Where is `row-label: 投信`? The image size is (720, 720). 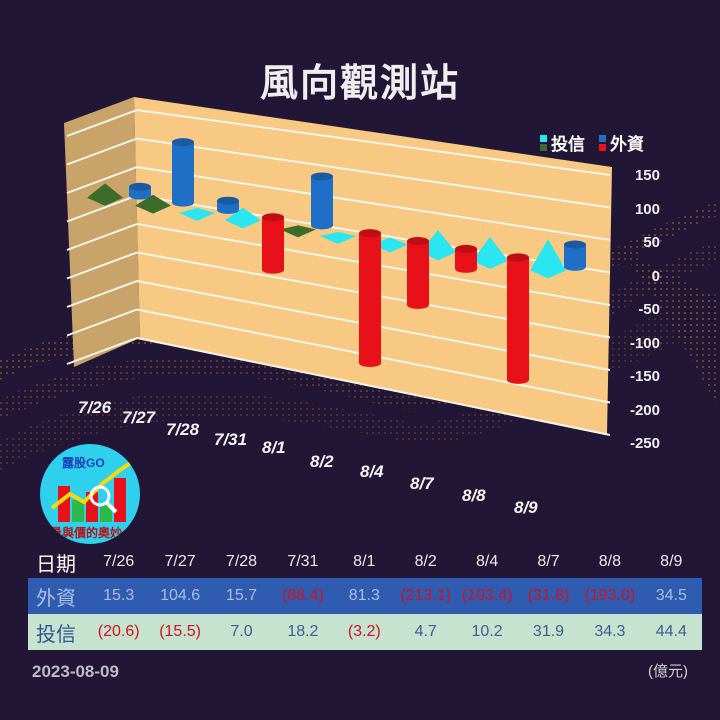
row-label: 投信 is located at coordinates (56, 633).